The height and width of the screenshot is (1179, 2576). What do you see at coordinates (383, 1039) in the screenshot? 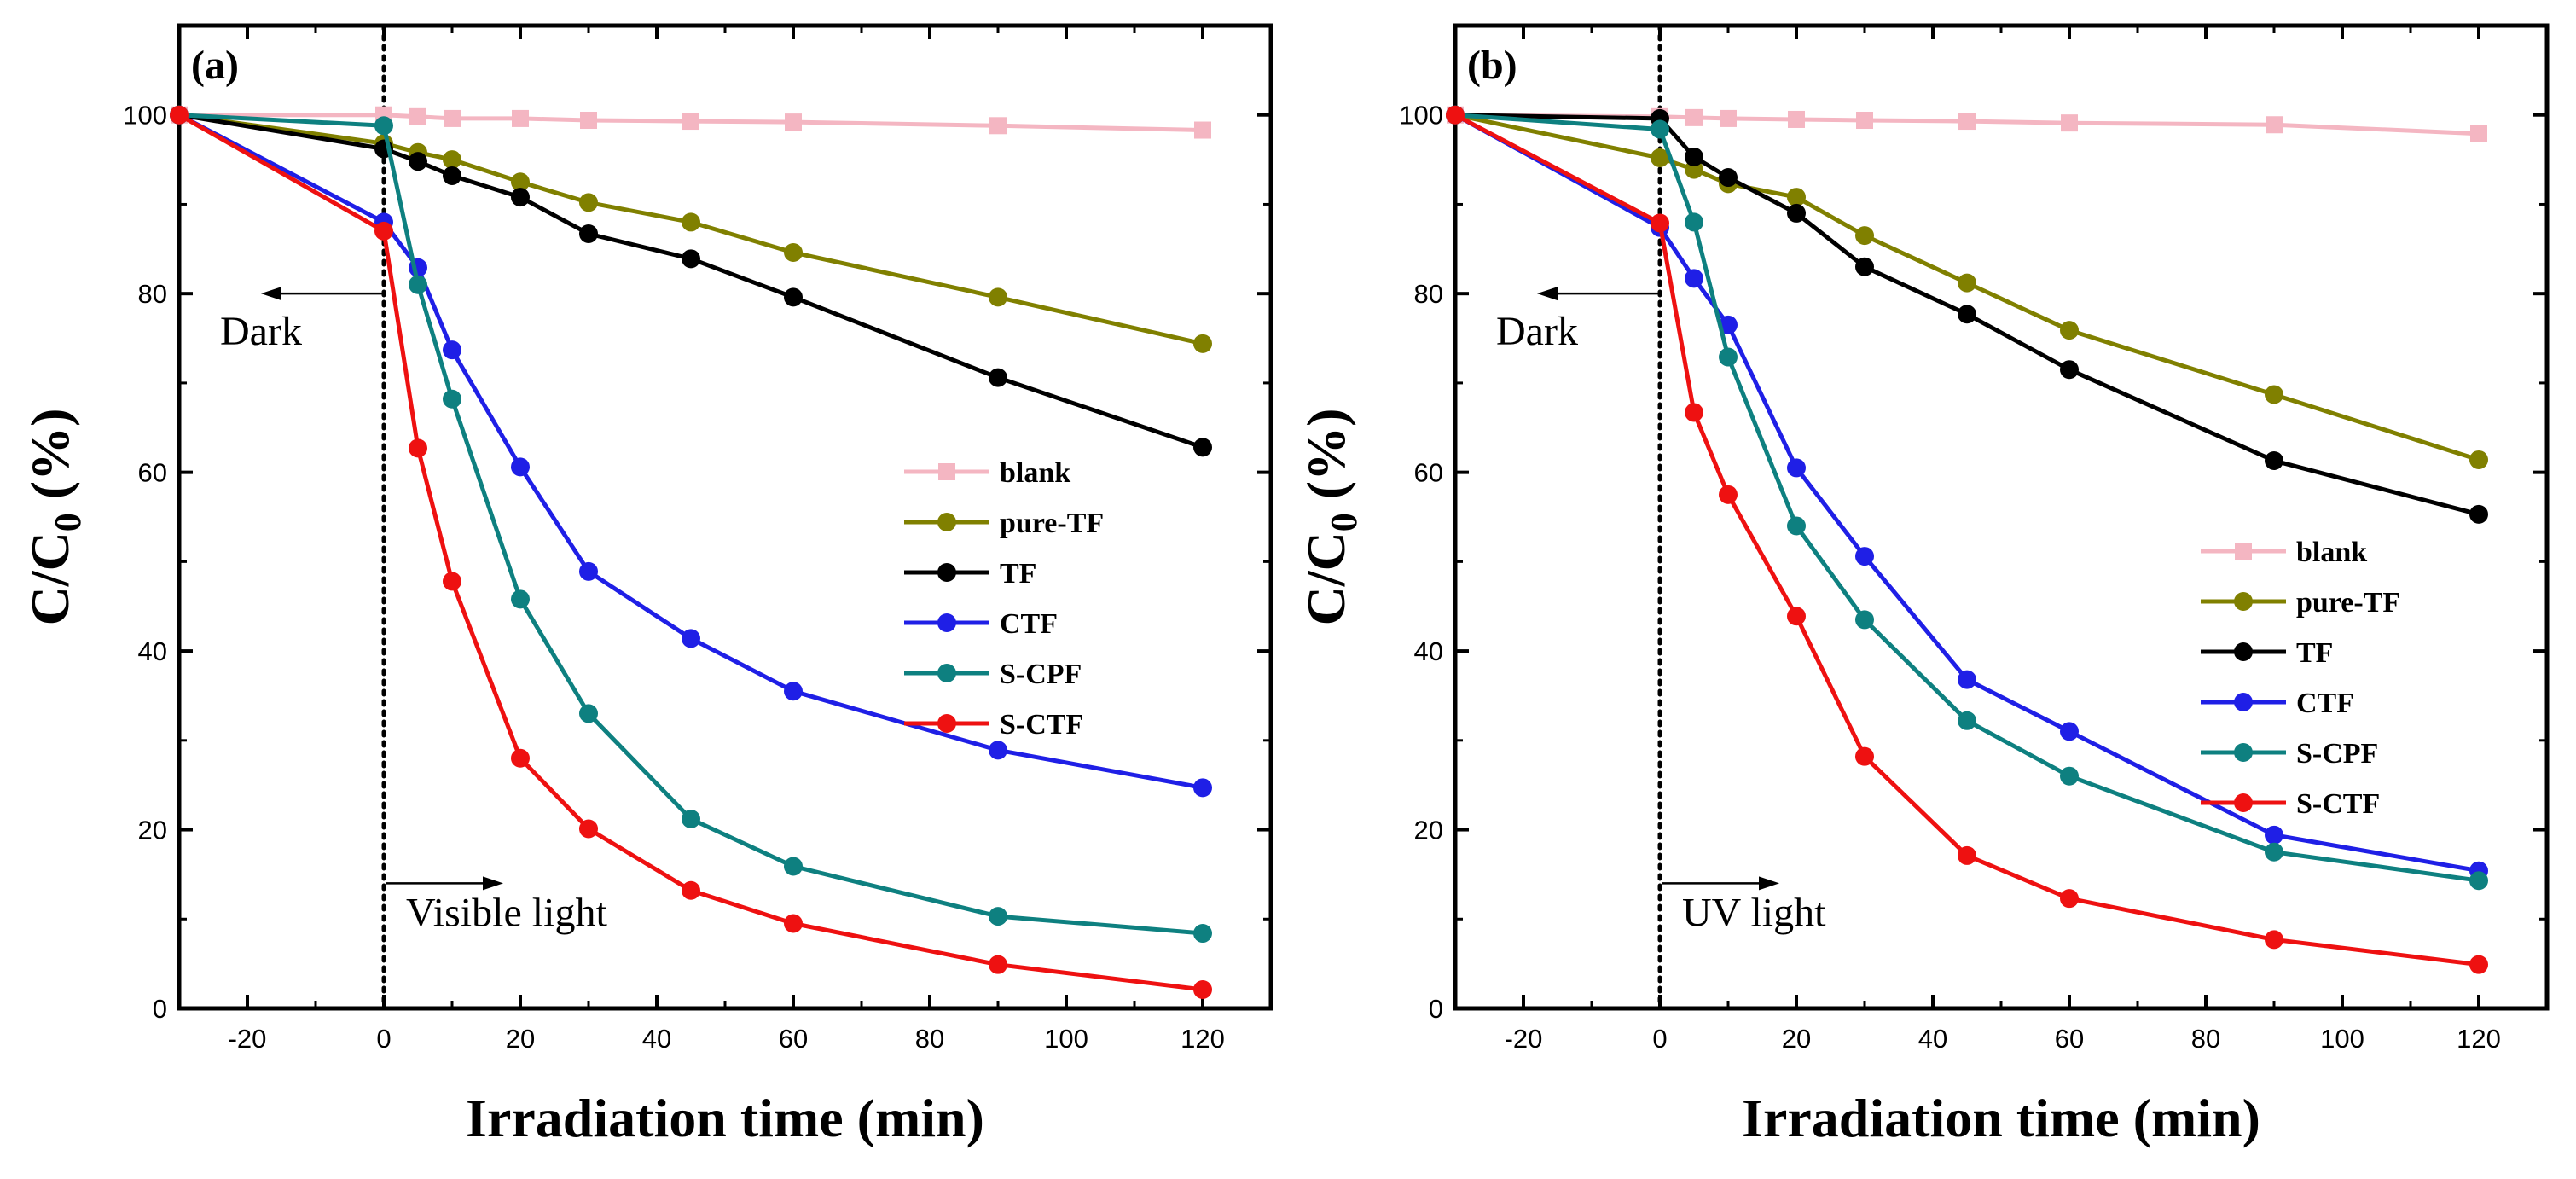
I see `panel-a-x-tick-label: 0` at bounding box center [383, 1039].